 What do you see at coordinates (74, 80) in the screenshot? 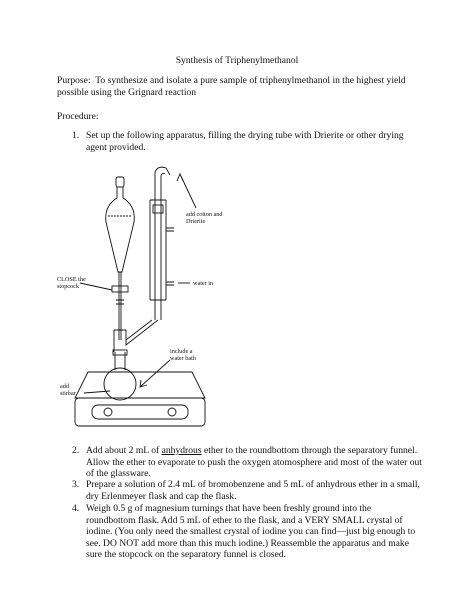
I see `purpose-label: Purpose:` at bounding box center [74, 80].